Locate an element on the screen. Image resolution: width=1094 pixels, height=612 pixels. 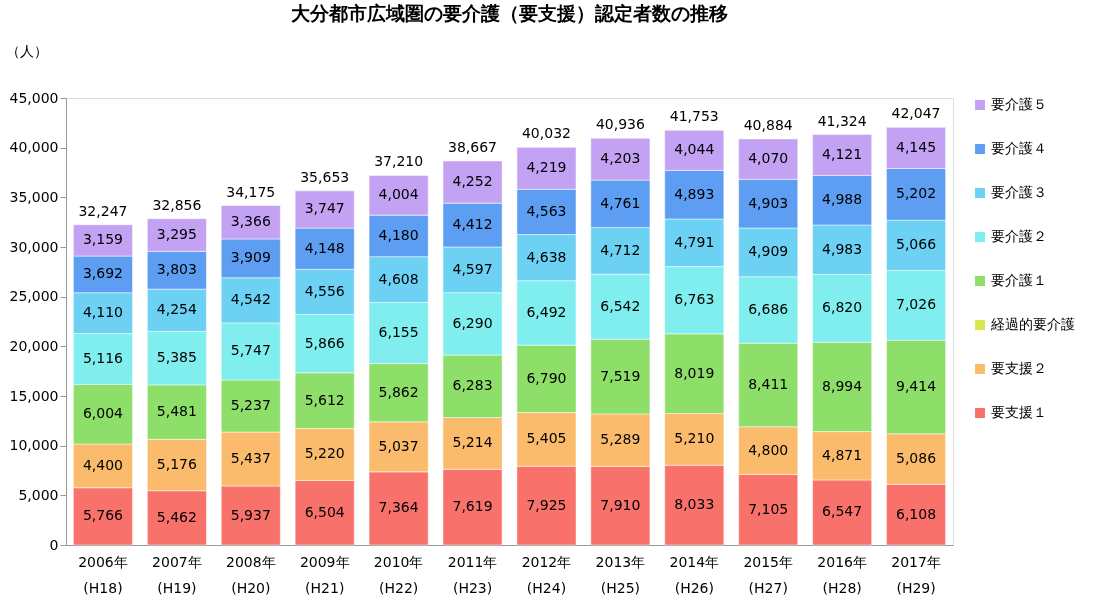
data-label: 6,547 is located at coordinates (842, 511).